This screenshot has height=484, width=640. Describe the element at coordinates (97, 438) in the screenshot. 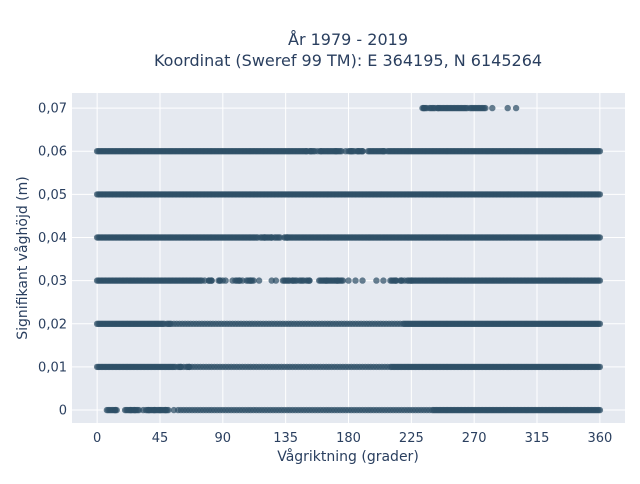

I see `x-tick-label: 0` at that location.